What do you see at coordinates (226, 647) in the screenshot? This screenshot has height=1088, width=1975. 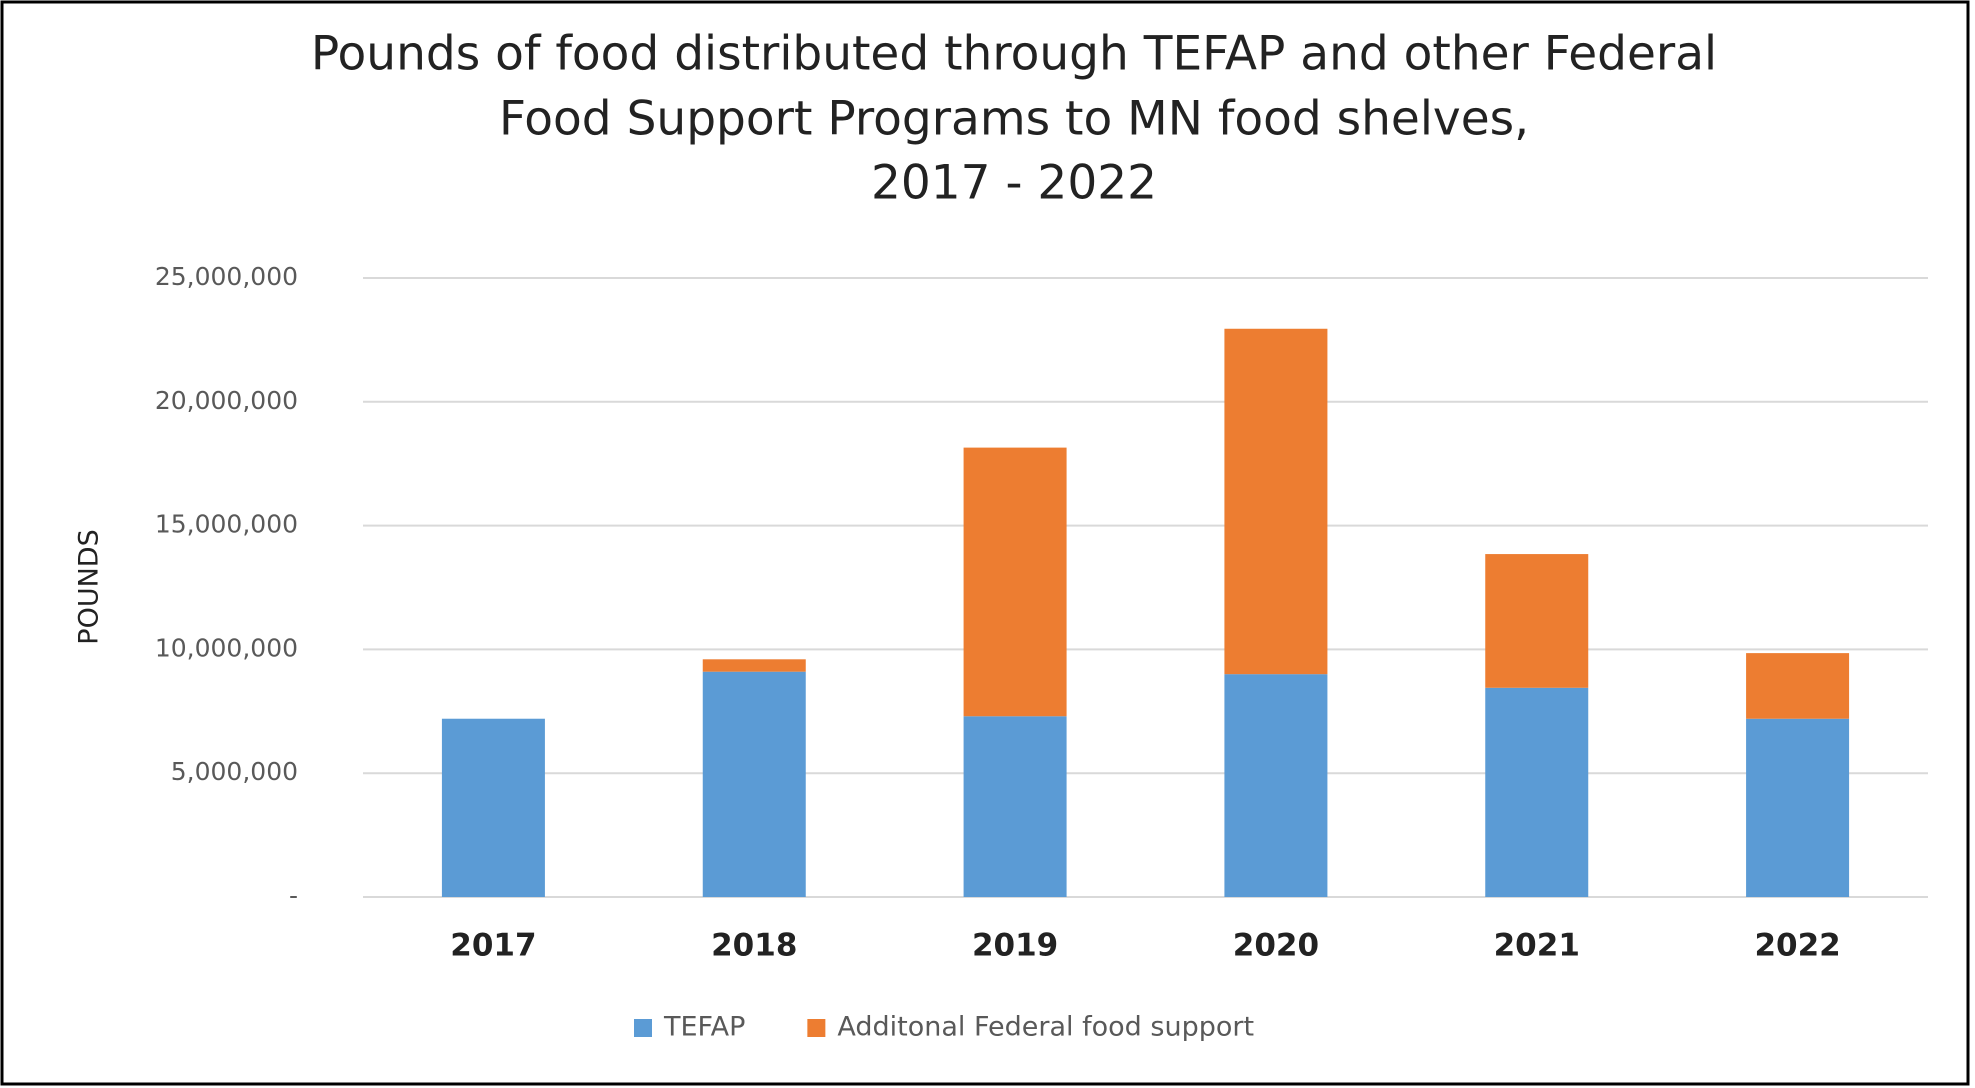 I see `y-tick-label: 10,000,000` at bounding box center [226, 647].